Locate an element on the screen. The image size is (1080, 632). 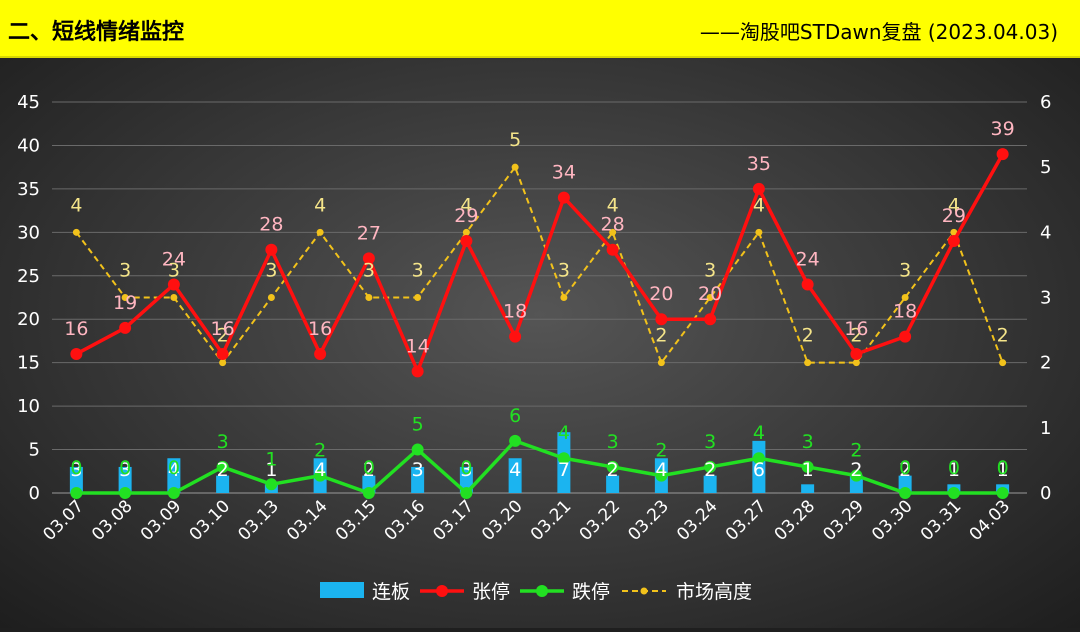
left-axis-tick-label: 30 is located at coordinates (28, 232).